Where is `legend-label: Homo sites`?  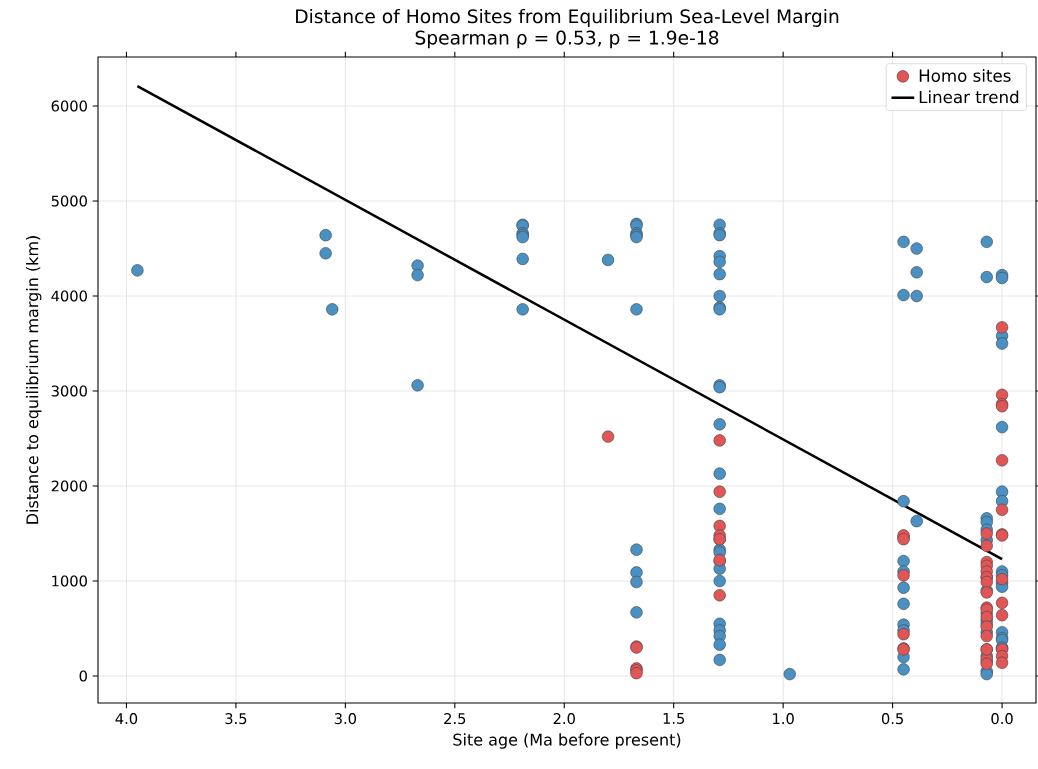 legend-label: Homo sites is located at coordinates (965, 75).